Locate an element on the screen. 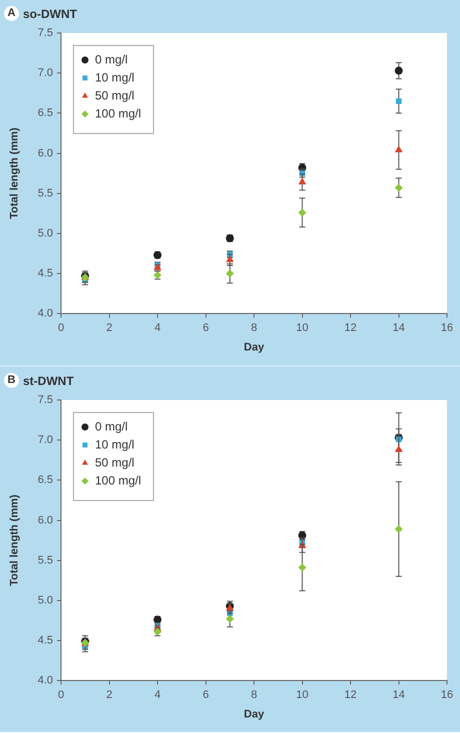  chart-title: st-DWNT is located at coordinates (48, 381).